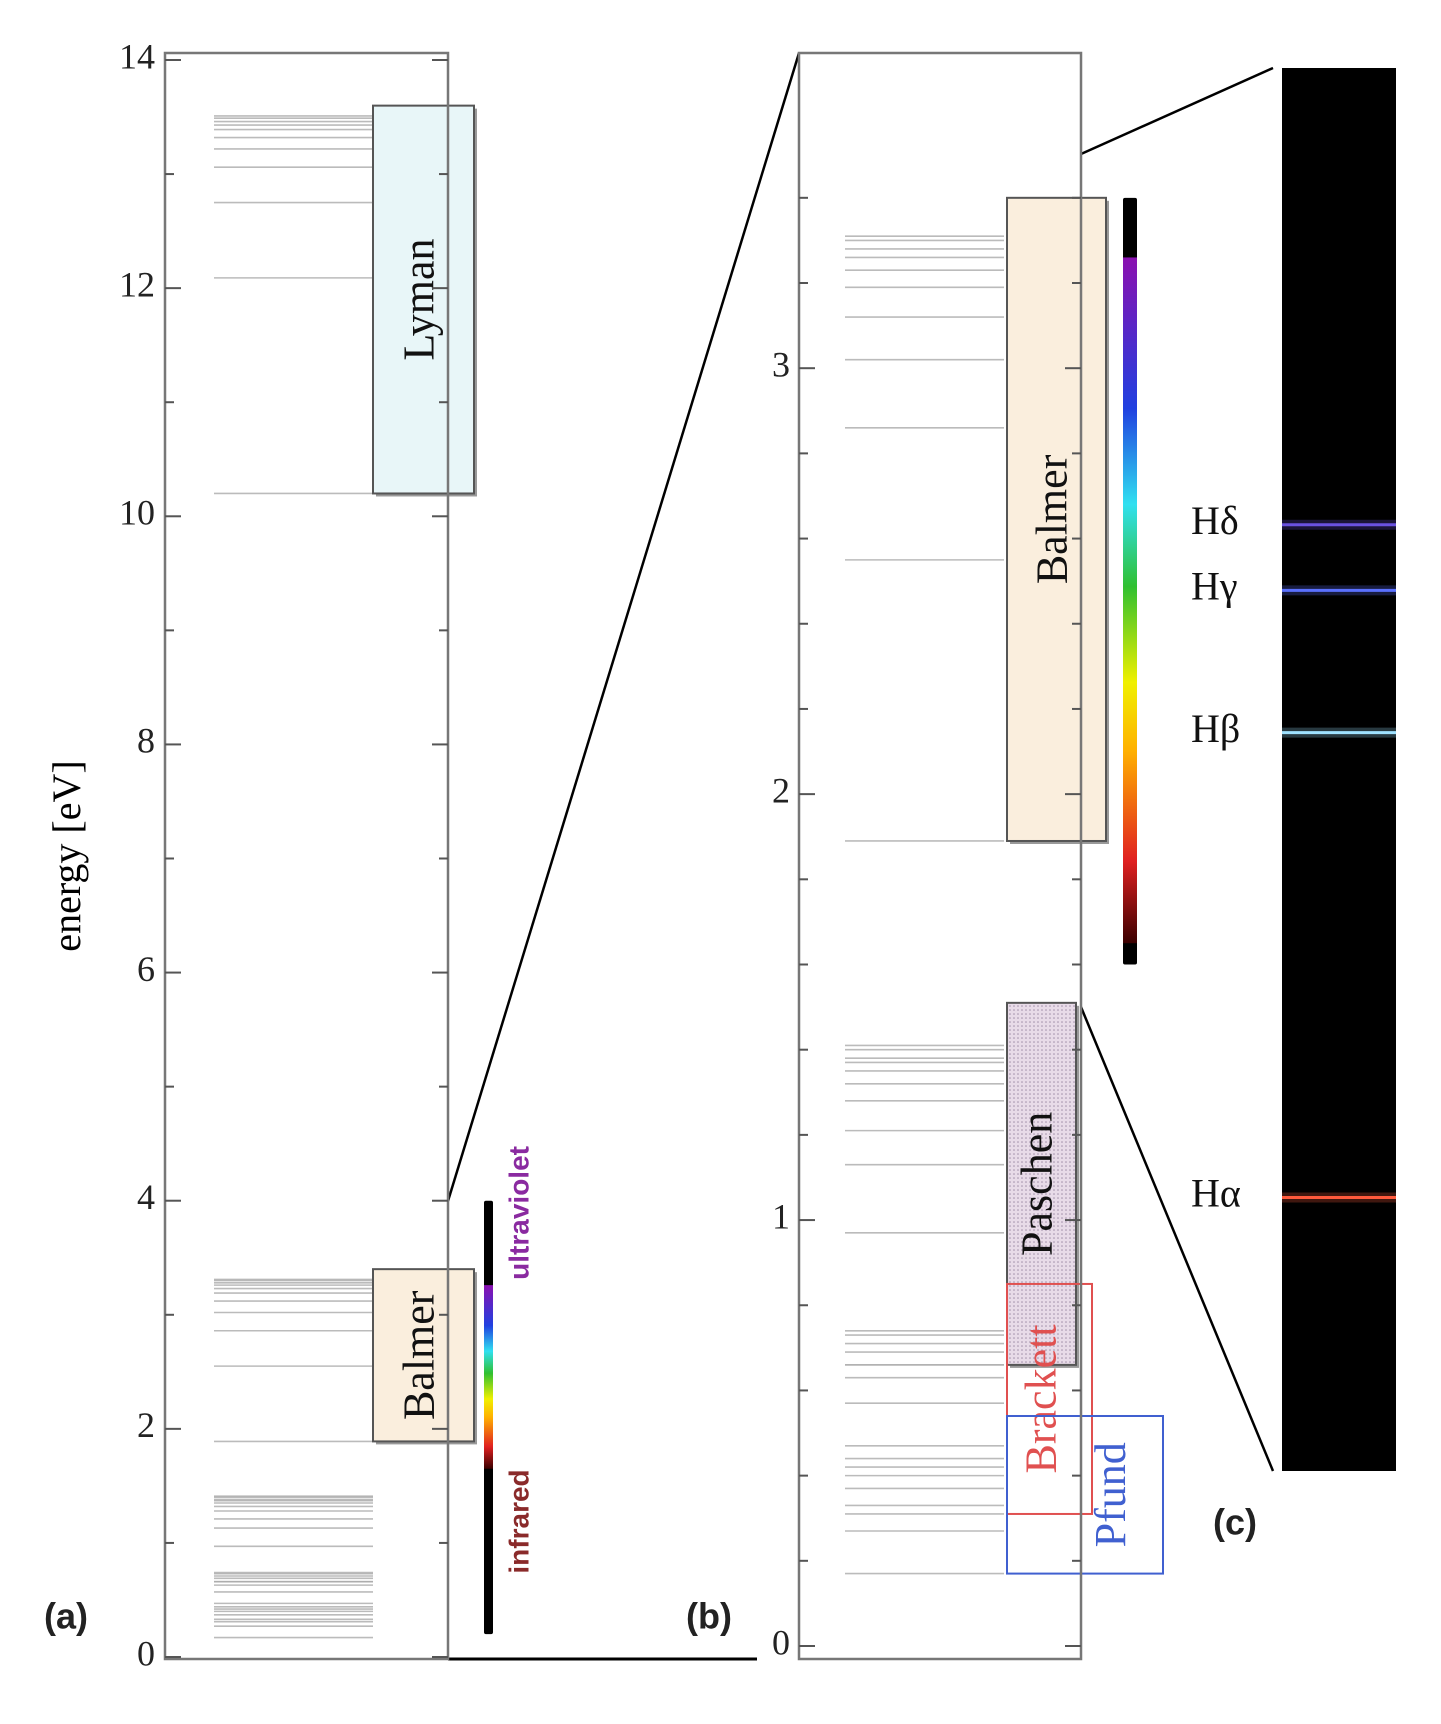  Describe the element at coordinates (137, 284) in the screenshot. I see `y-tick-label: 12` at that location.